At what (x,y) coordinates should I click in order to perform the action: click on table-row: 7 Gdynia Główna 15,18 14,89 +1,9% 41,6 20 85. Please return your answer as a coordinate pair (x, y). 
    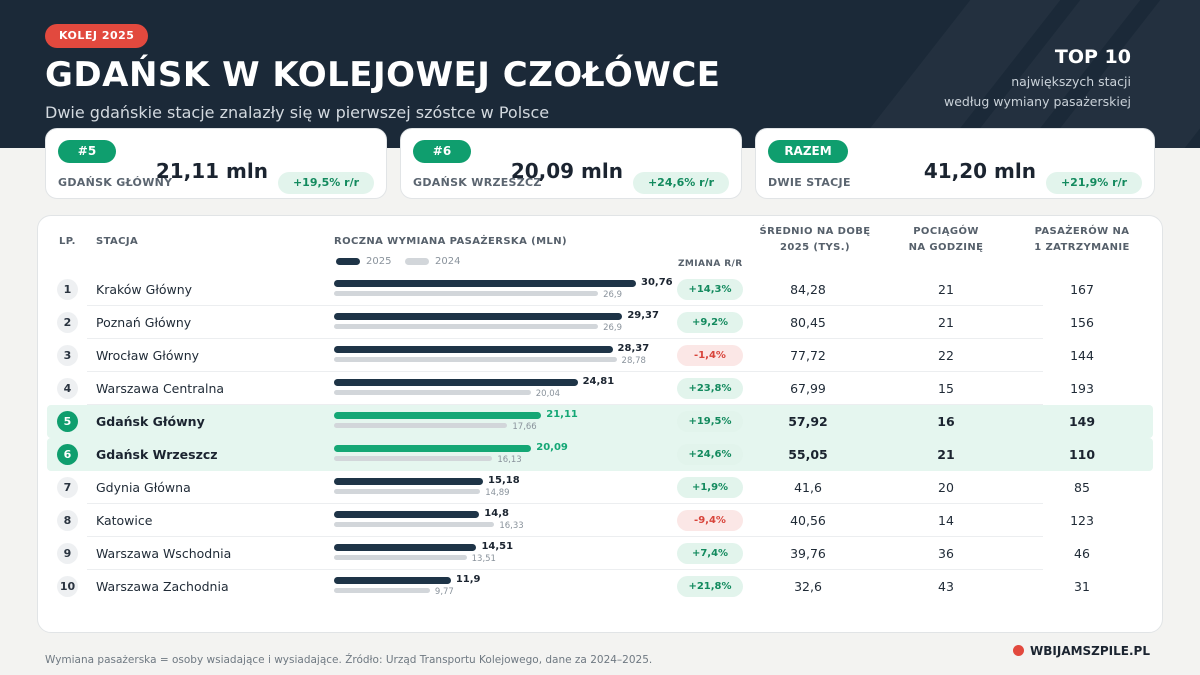
    Looking at the image, I should click on (600, 487).